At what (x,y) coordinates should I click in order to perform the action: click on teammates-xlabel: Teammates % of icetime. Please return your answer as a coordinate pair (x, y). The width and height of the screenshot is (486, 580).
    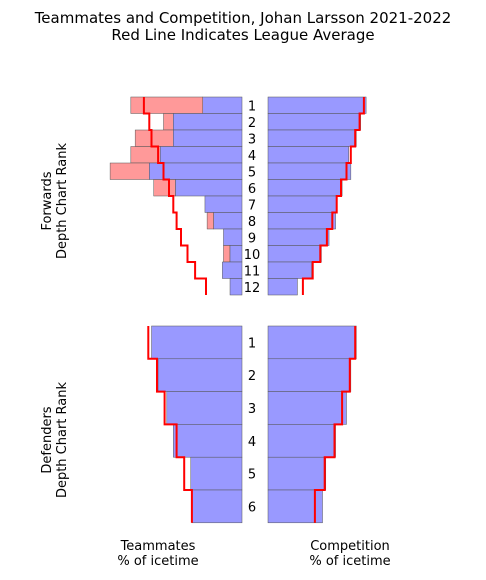
    Looking at the image, I should click on (158, 554).